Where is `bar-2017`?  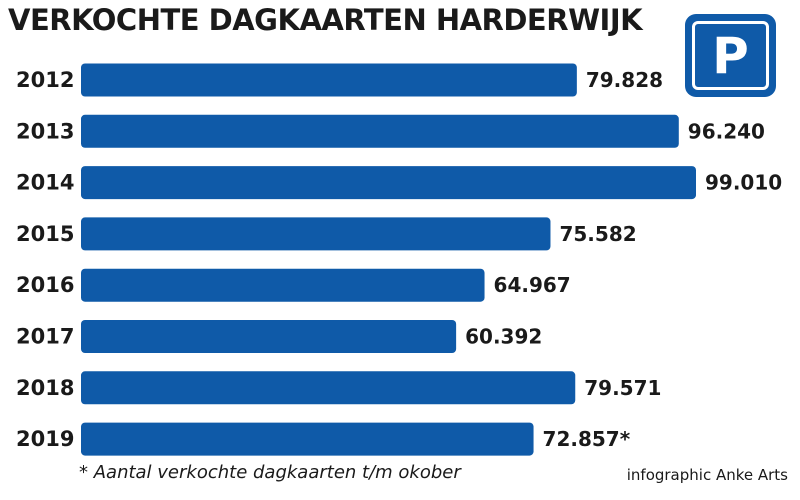 bar-2017 is located at coordinates (269, 336).